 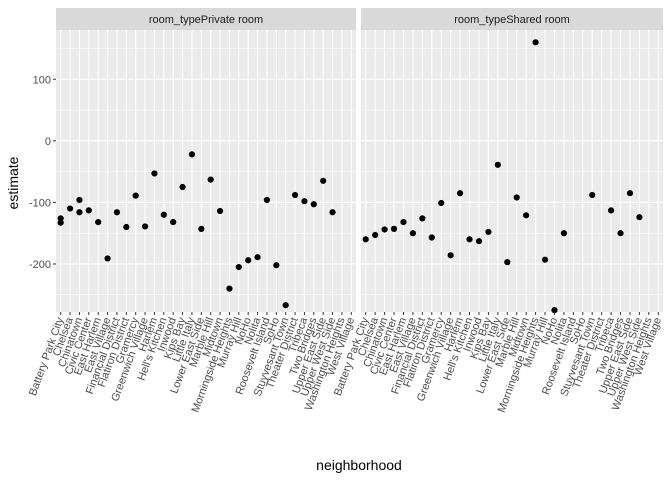 I want to click on facet-label: room_typePrivate room, so click(x=206, y=20).